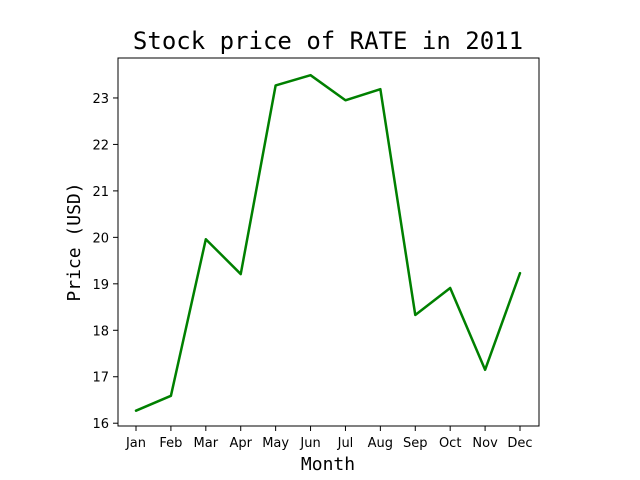  Describe the element at coordinates (100, 192) in the screenshot. I see `y-tick-label: 21` at that location.